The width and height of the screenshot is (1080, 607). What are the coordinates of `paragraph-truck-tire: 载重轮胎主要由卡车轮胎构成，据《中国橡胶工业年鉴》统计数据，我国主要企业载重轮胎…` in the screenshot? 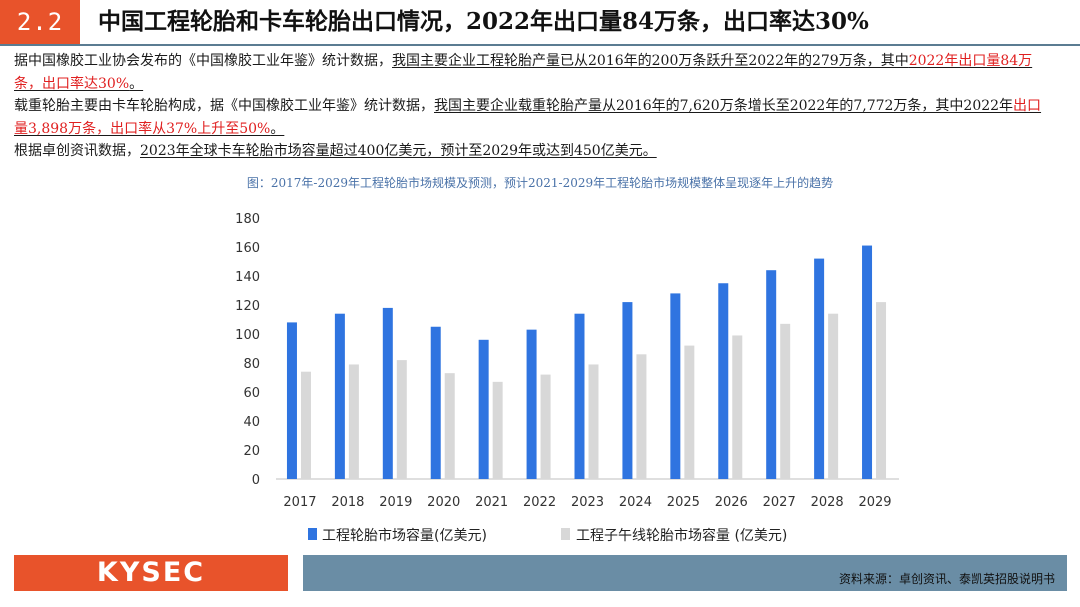 It's located at (529, 117).